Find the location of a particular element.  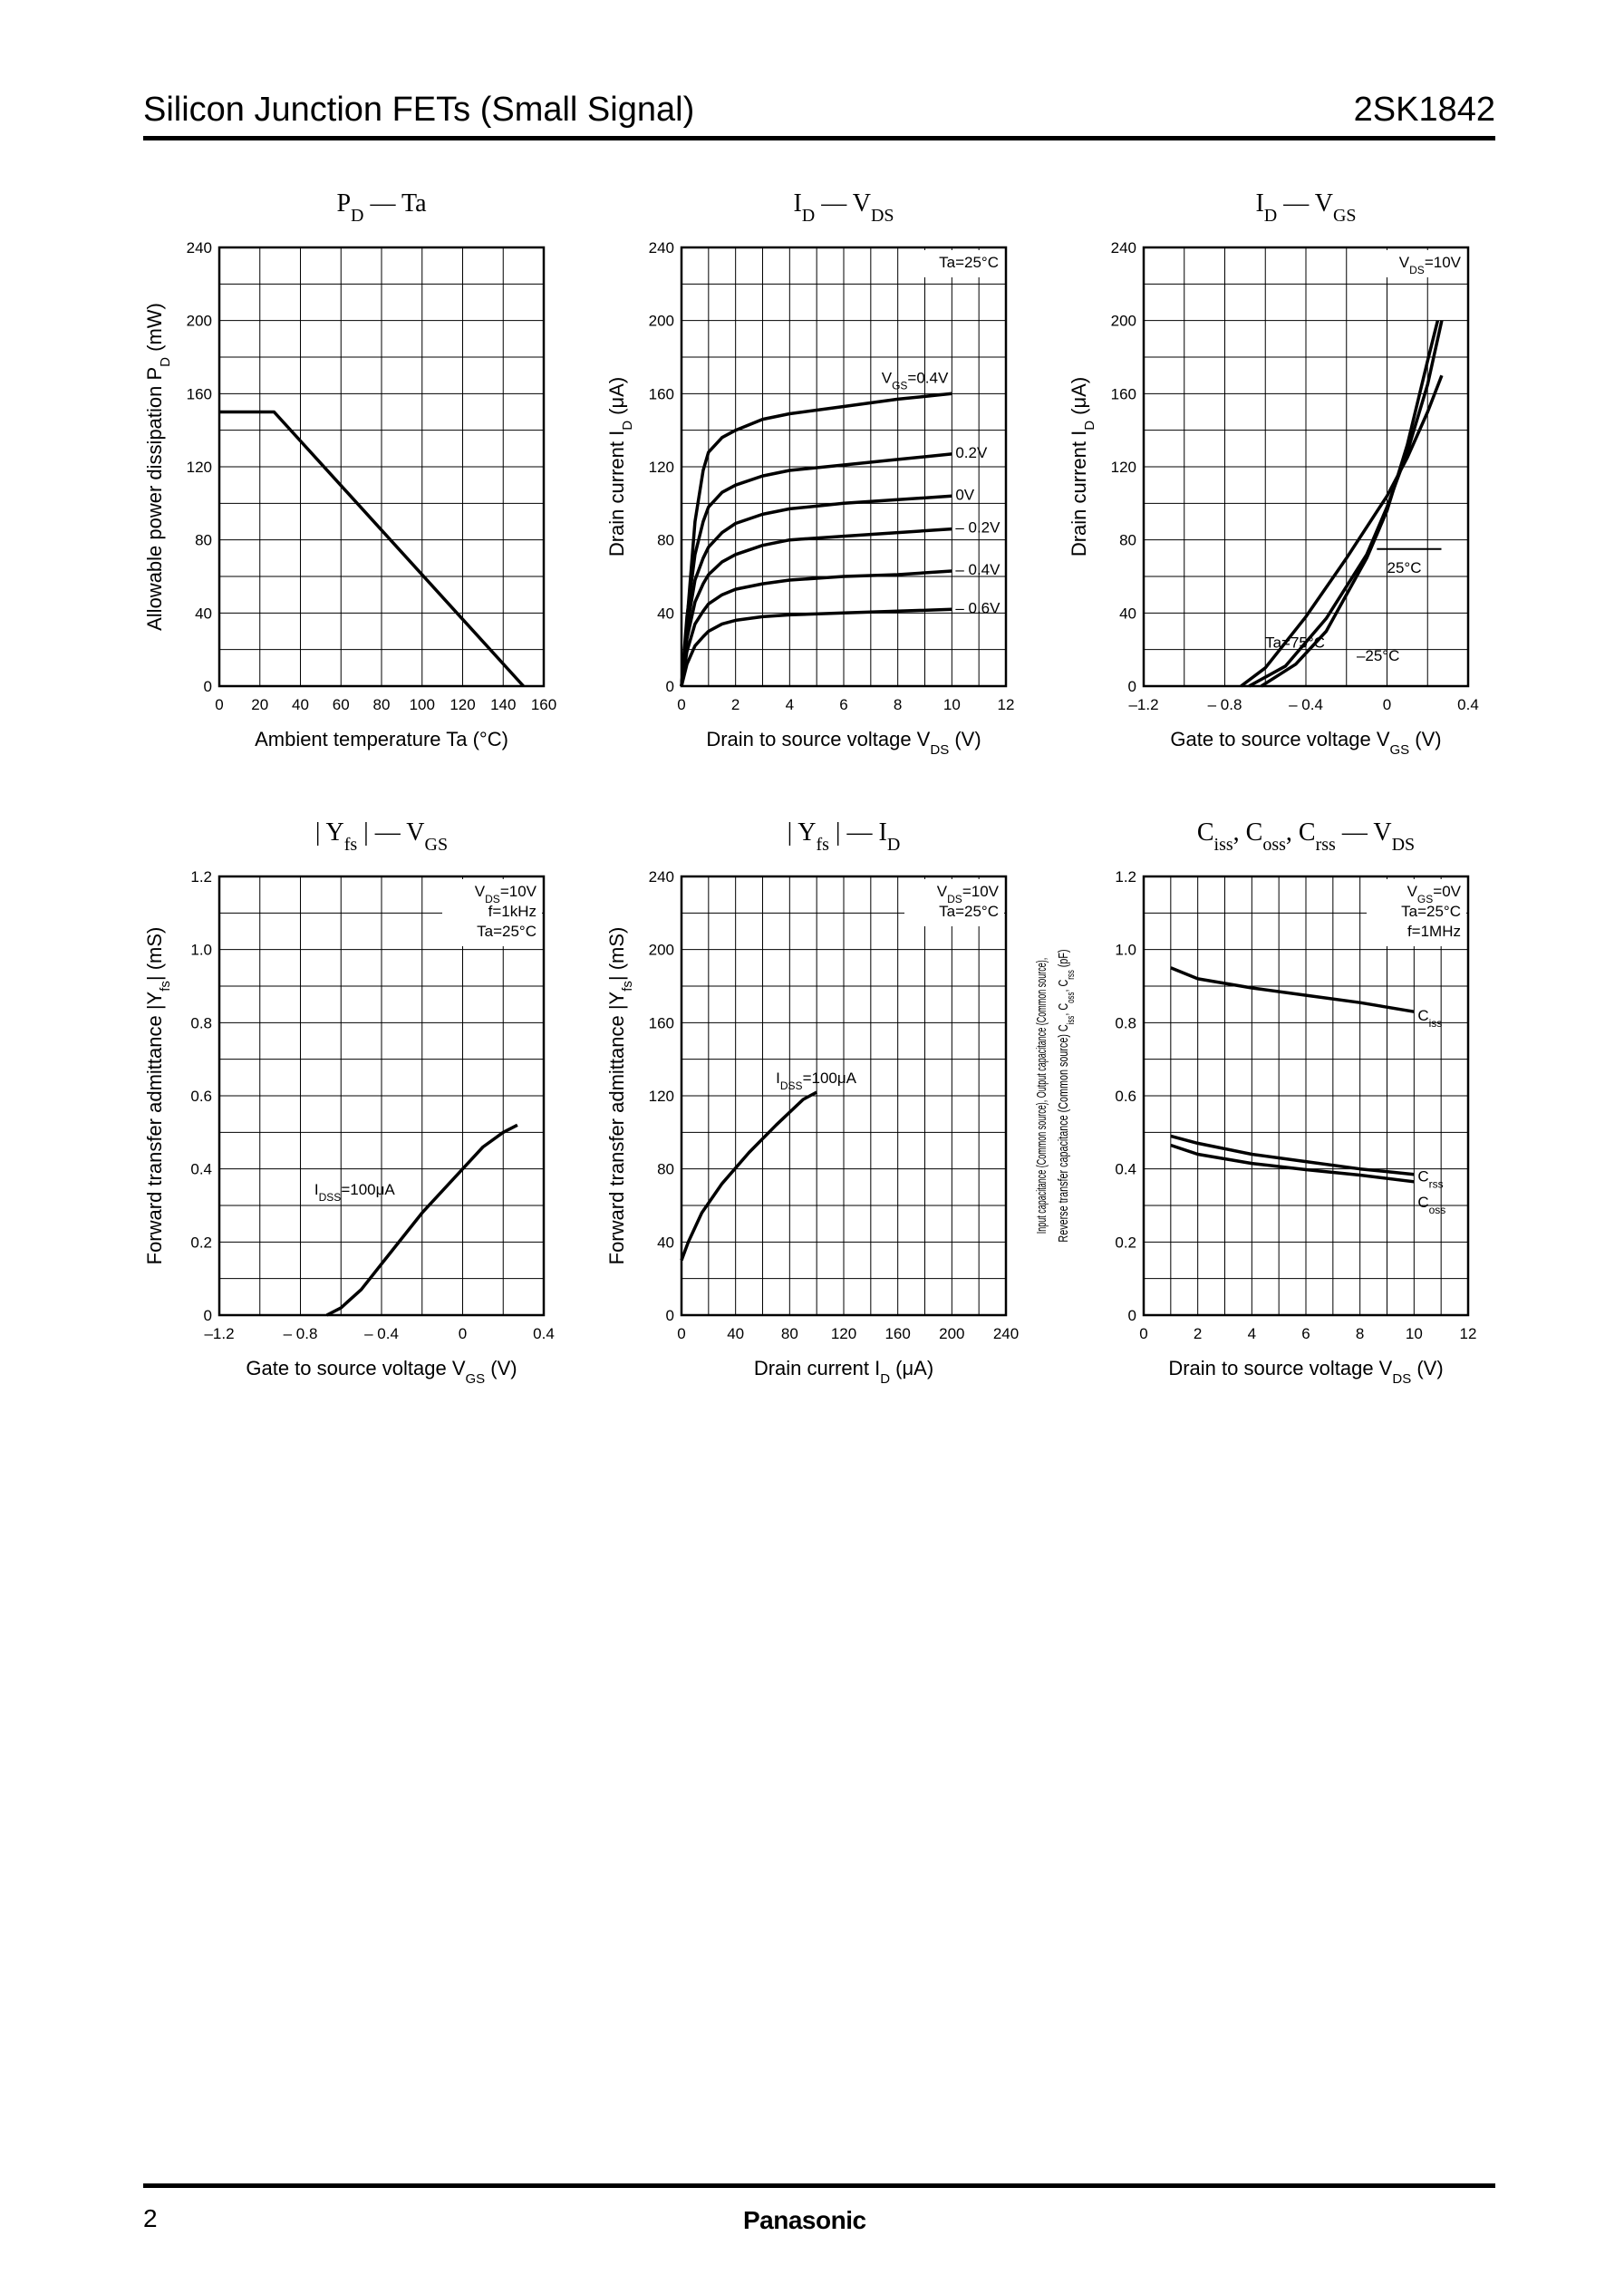

condition-note: f=1kHz is located at coordinates (512, 911).